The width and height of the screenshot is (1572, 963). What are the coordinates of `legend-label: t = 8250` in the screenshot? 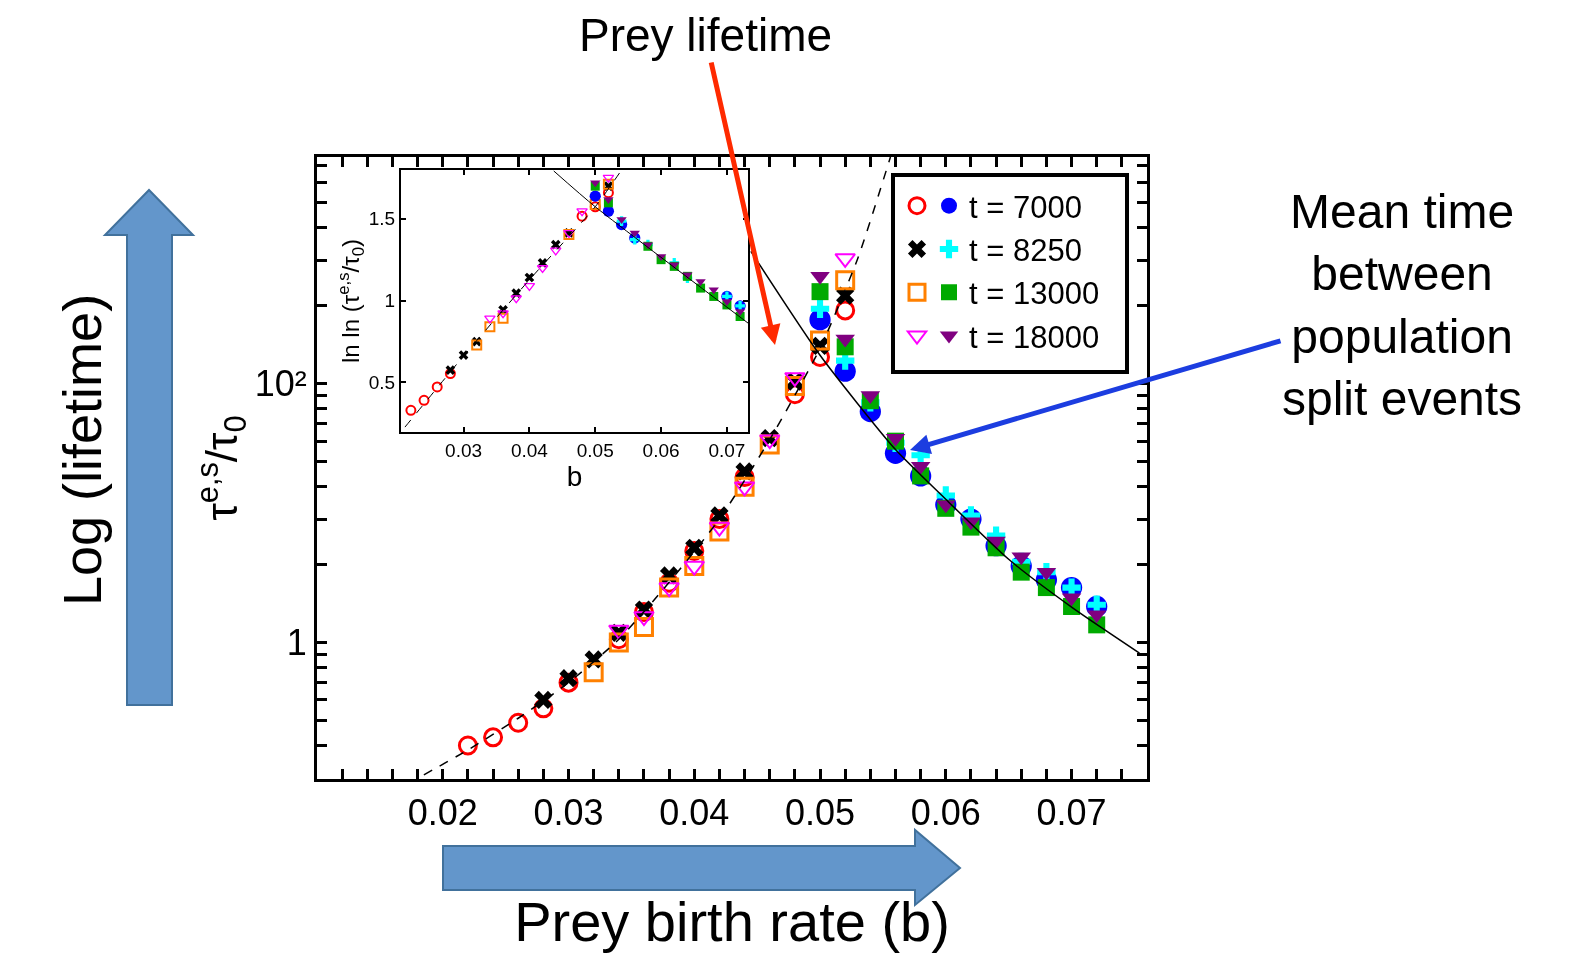 It's located at (1025, 251).